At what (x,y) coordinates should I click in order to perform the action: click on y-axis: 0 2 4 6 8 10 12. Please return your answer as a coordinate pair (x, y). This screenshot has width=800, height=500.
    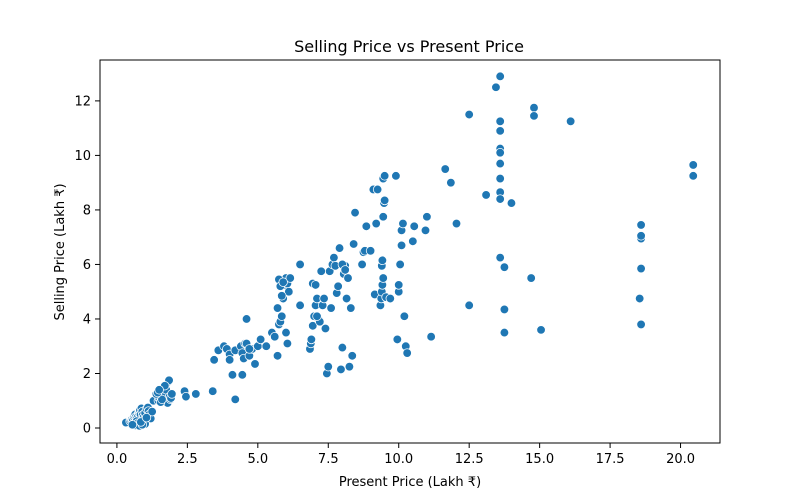
    Looking at the image, I should click on (87, 265).